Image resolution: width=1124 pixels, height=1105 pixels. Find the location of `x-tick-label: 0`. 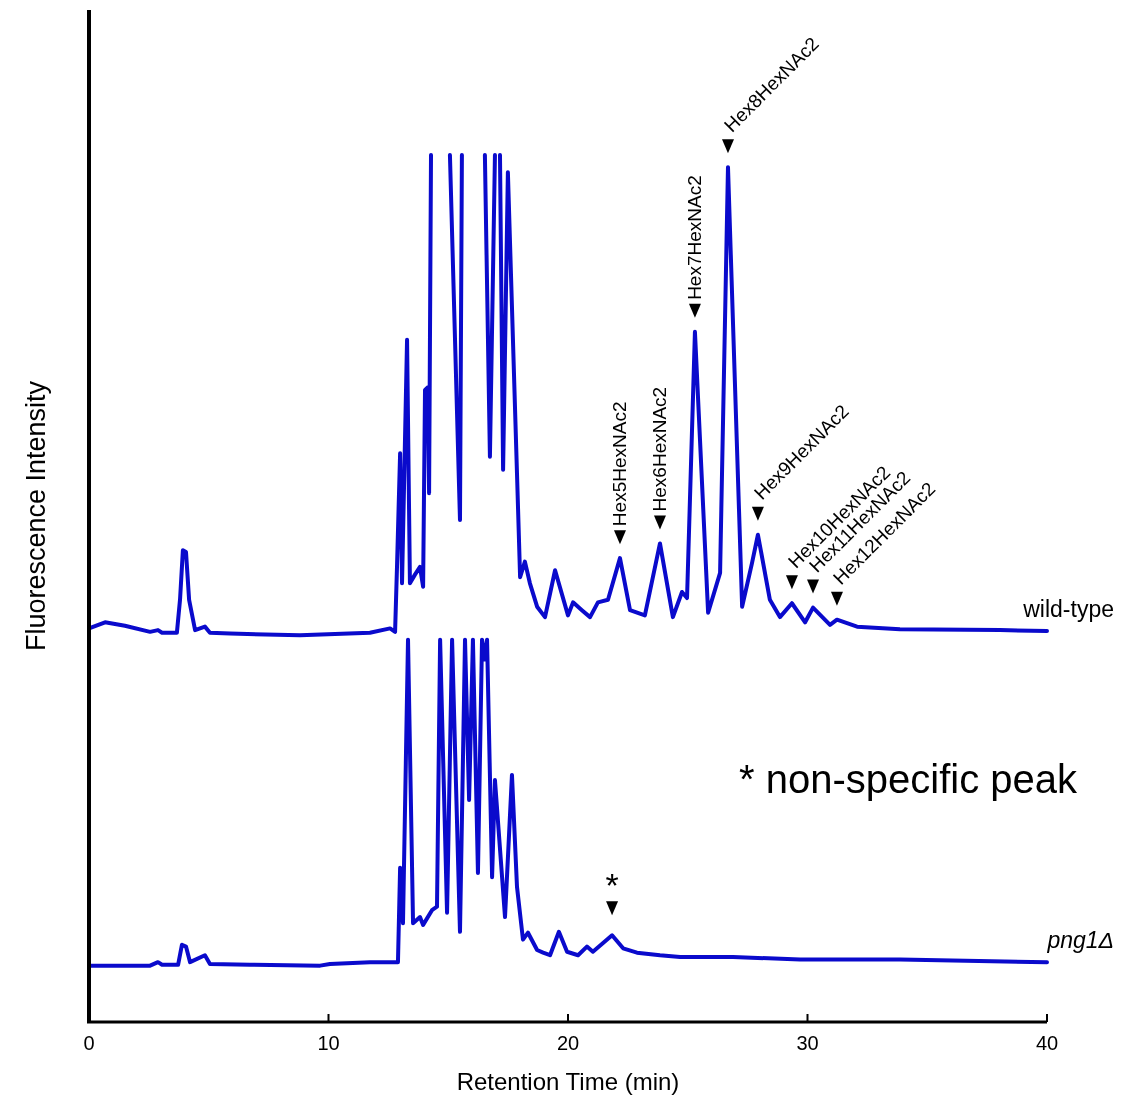

x-tick-label: 0 is located at coordinates (89, 1043).